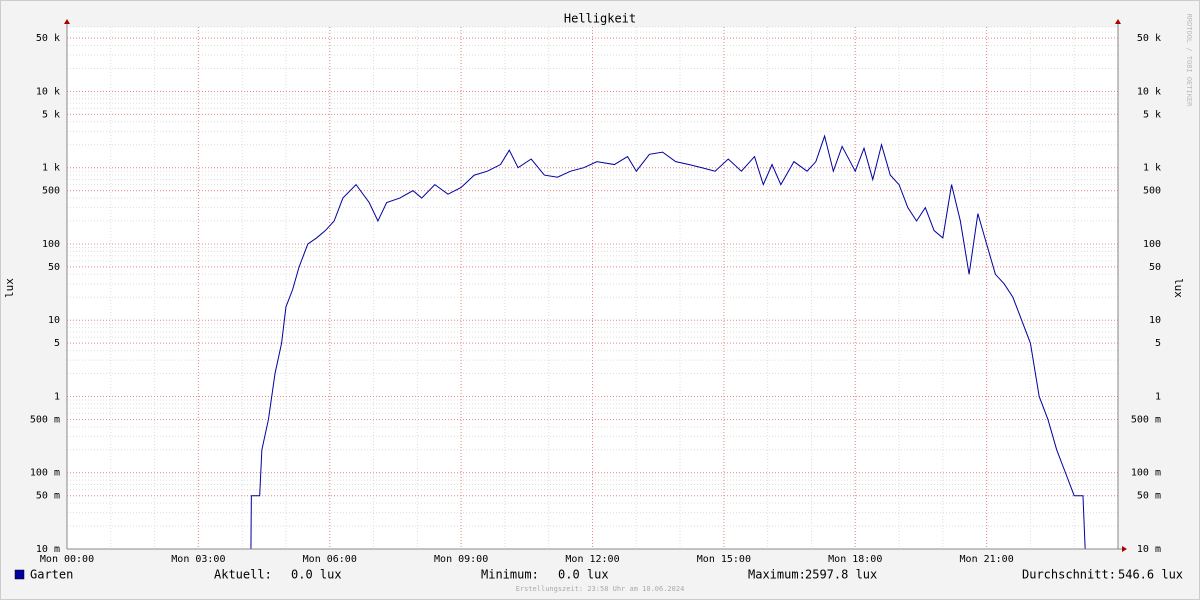 The height and width of the screenshot is (600, 1200). What do you see at coordinates (1069, 575) in the screenshot?
I see `legend-stat-label: Durchschnitt:` at bounding box center [1069, 575].